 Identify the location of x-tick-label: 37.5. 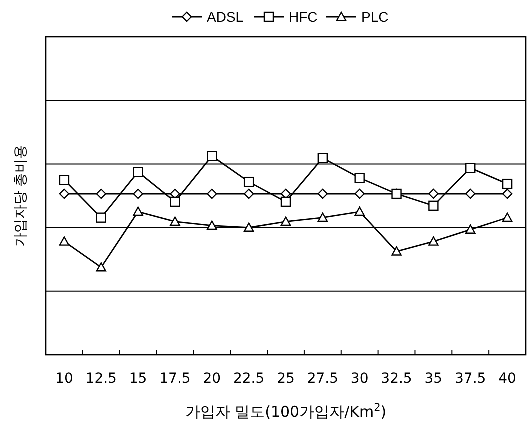
(470, 379).